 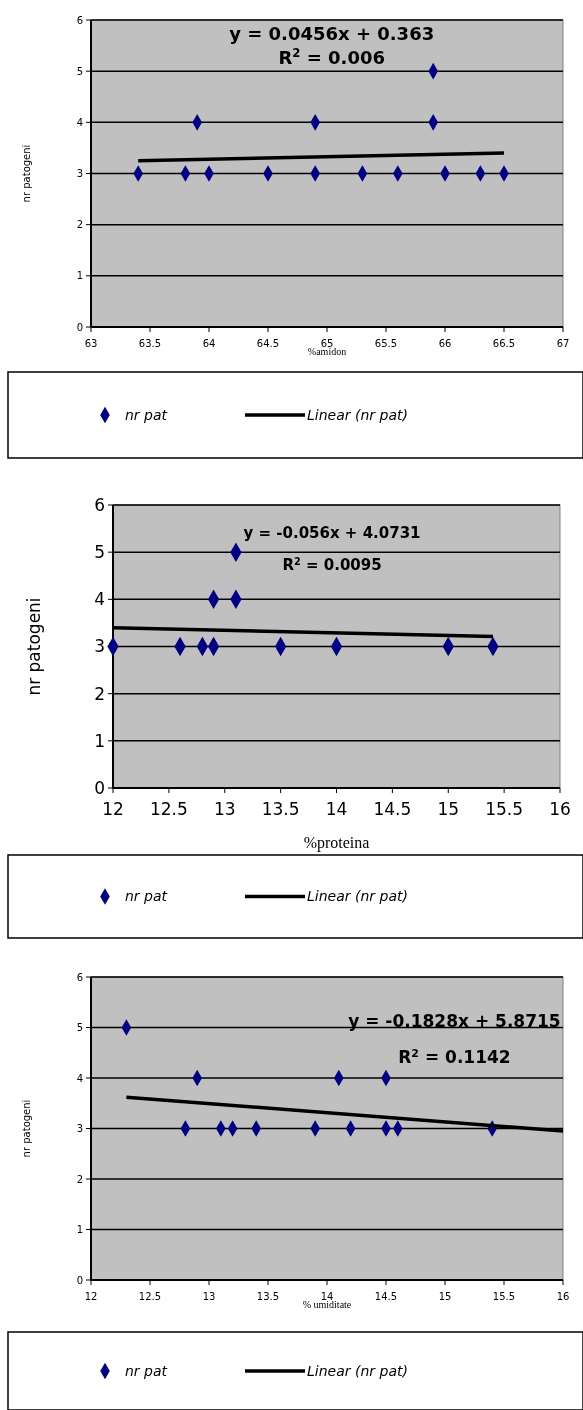 I want to click on annotation: R$^{2}$ = 0.0095, so click(x=332, y=565).